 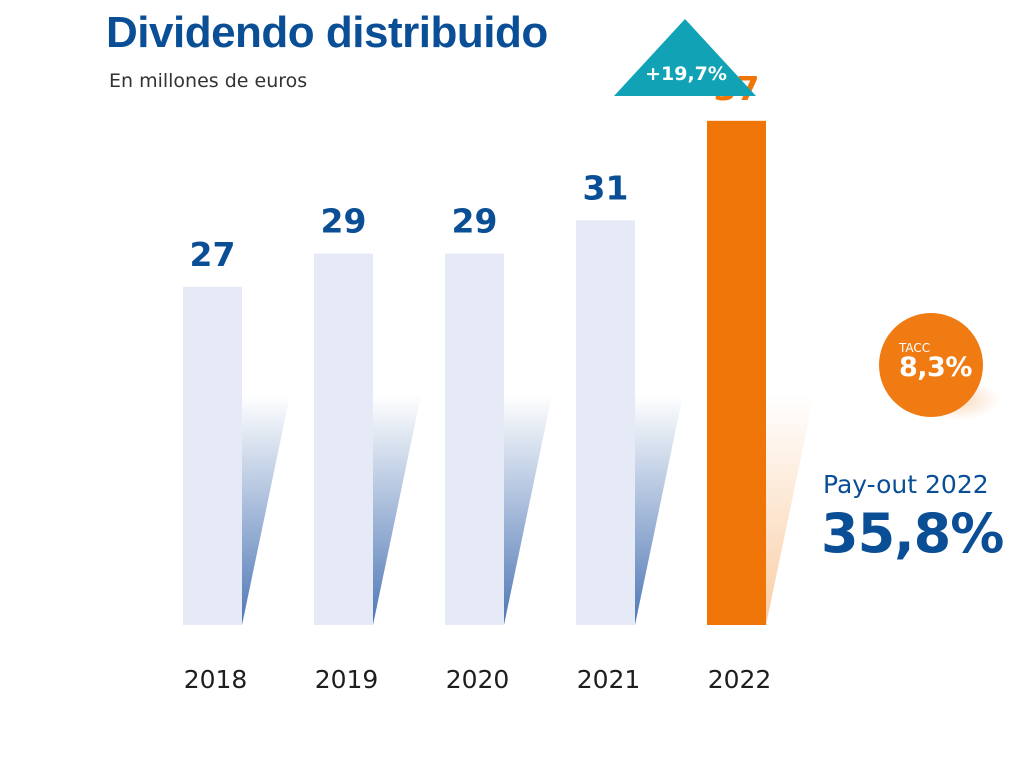 I want to click on year-label-2022: 2022, so click(x=740, y=679).